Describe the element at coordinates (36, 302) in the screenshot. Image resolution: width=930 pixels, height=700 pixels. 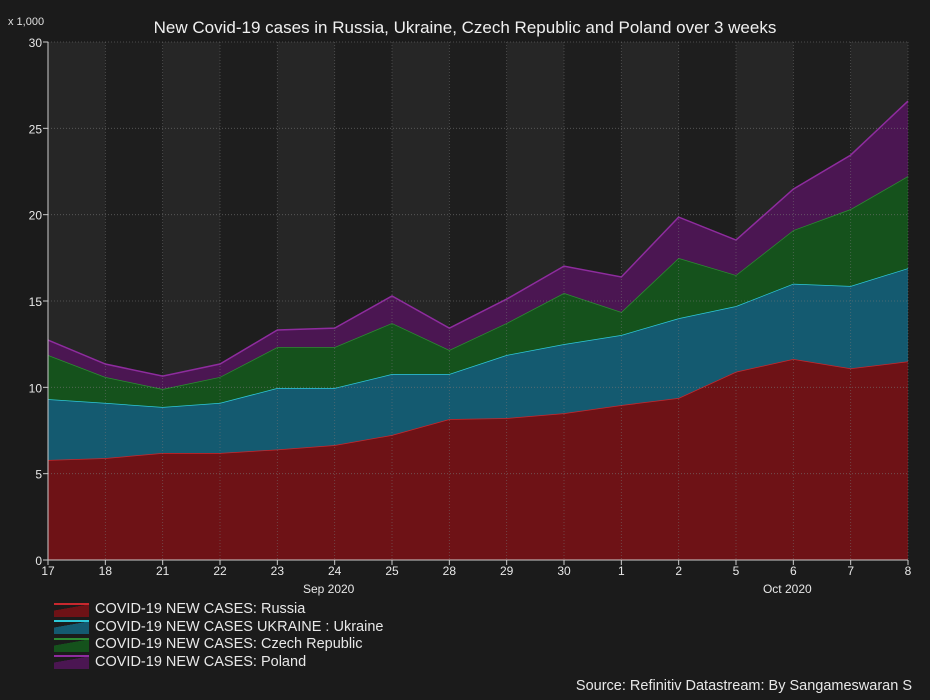
I see `y-tick-label: 15` at that location.